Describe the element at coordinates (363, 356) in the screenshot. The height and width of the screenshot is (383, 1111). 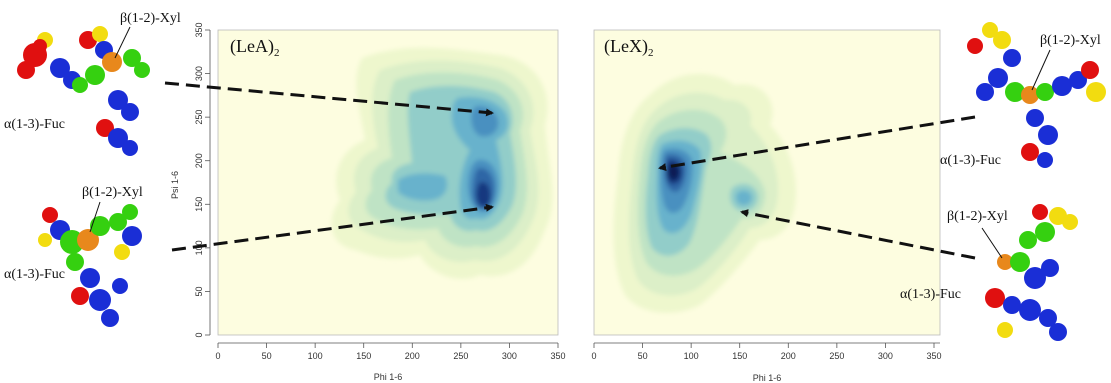
I see `lea-xtick-label: 150` at that location.